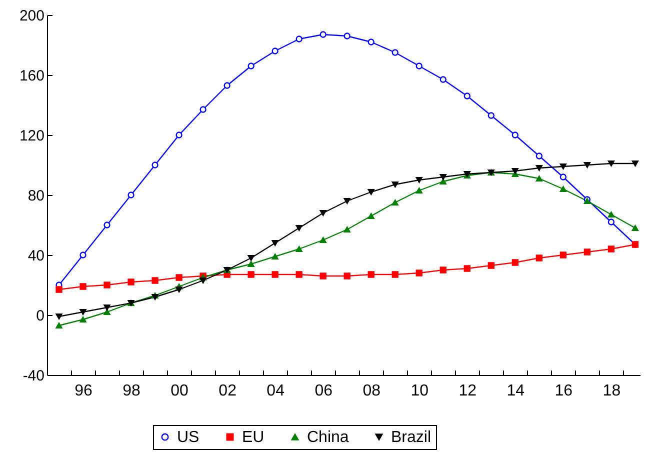 Image resolution: width=645 pixels, height=455 pixels. I want to click on y-tick-label: 0, so click(40, 316).